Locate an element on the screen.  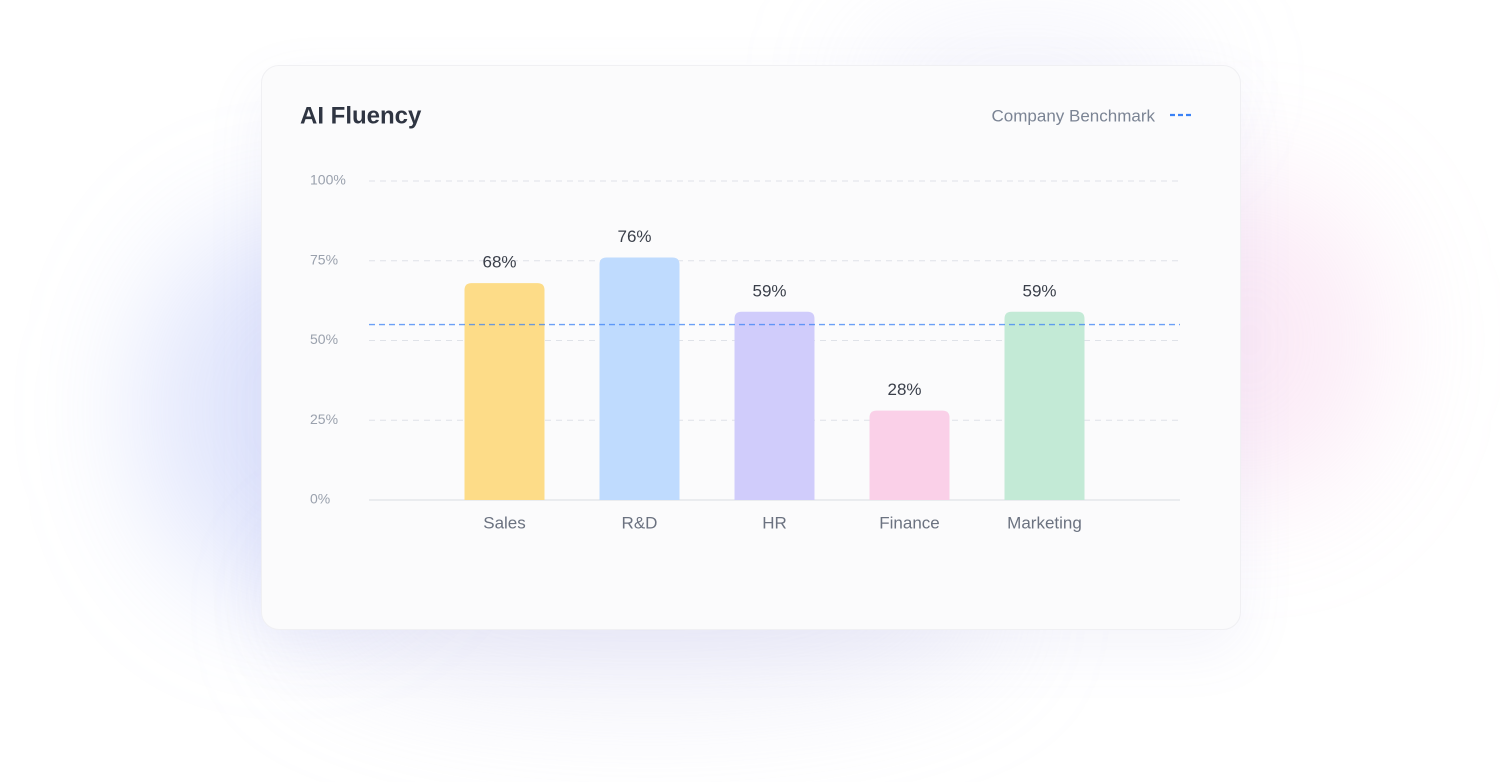
legend-label: Company Benchmark is located at coordinates (1074, 115).